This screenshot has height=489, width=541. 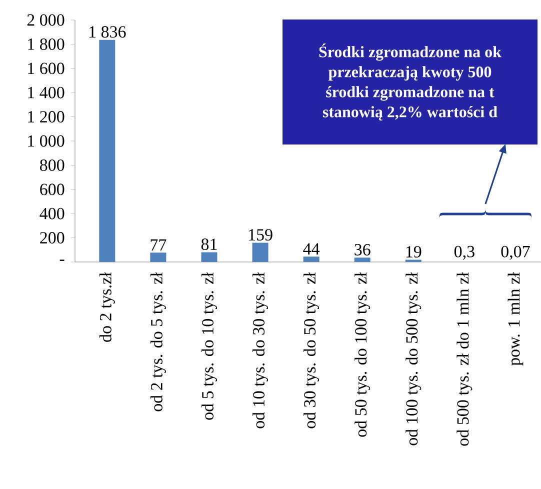 I want to click on y-tick-label: 800, so click(x=52, y=165).